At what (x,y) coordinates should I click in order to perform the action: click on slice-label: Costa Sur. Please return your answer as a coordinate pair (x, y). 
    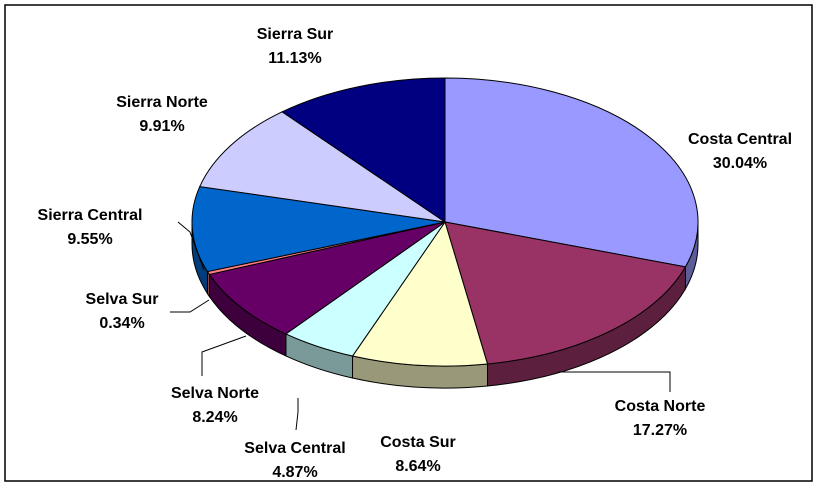
    Looking at the image, I should click on (418, 442).